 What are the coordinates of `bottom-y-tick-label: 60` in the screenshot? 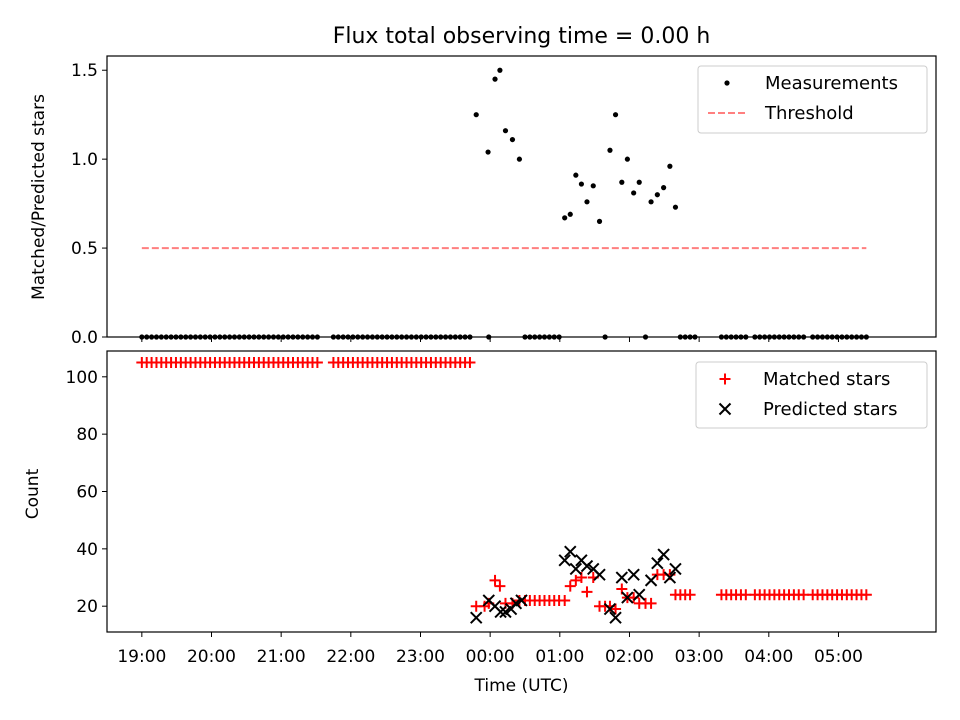 It's located at (87, 493).